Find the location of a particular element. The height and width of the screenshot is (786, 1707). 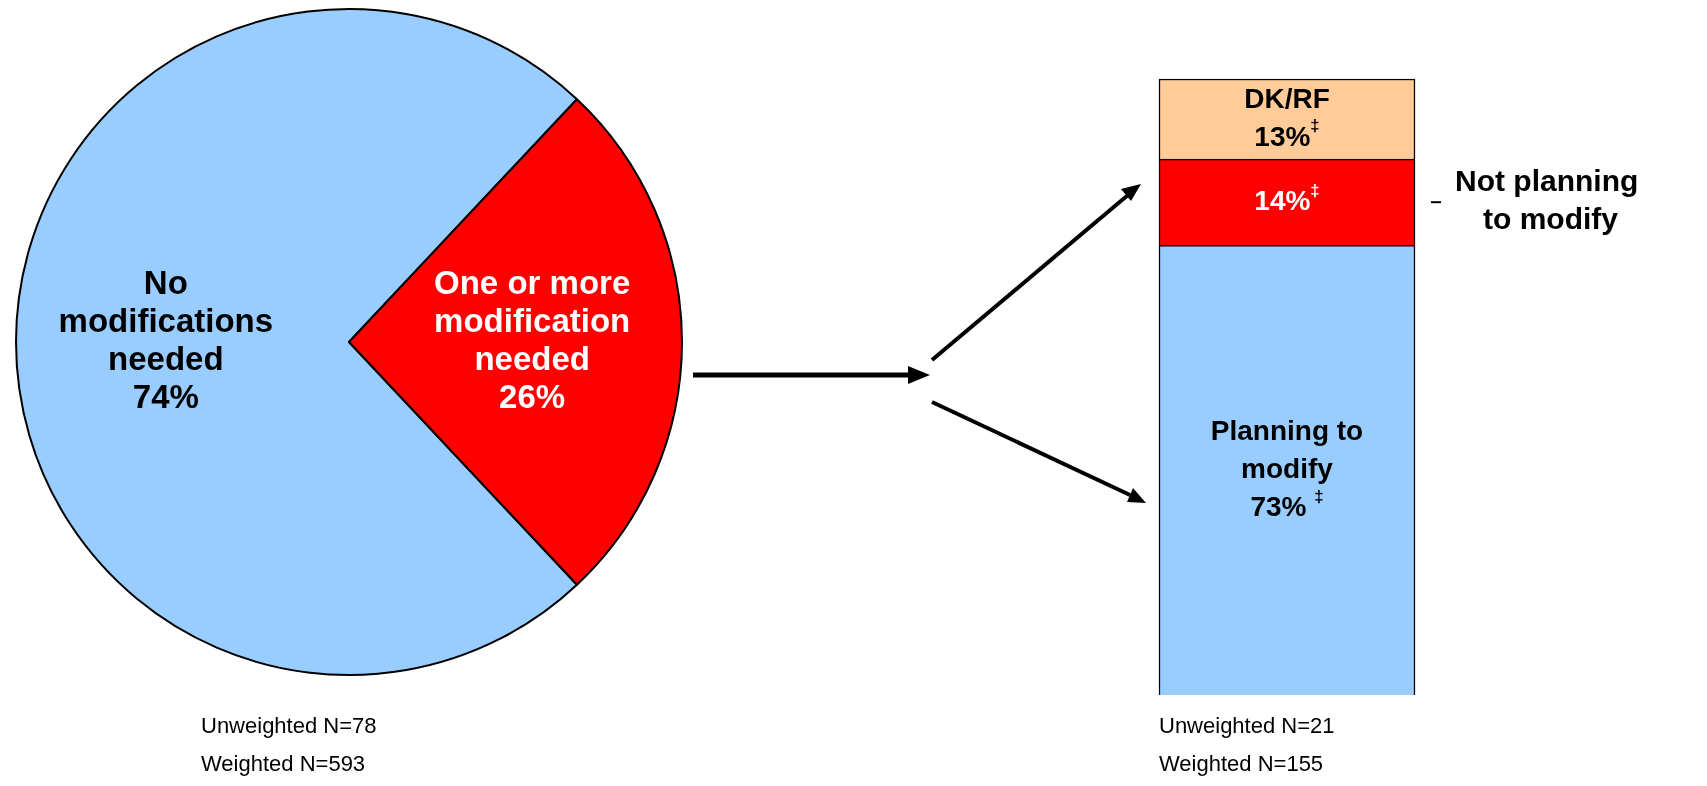

series-label: Not planning to modify is located at coordinates (1547, 200).